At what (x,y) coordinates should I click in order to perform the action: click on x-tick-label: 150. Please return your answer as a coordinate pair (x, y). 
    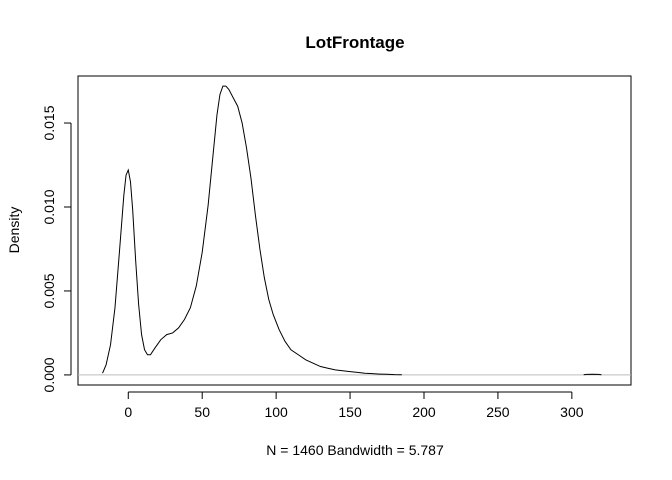
    Looking at the image, I should click on (350, 412).